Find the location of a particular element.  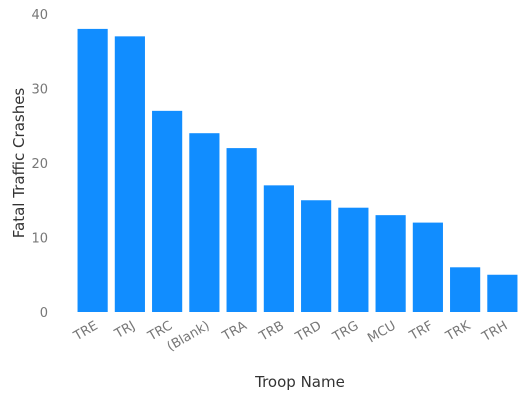

x-tick-label: TRB is located at coordinates (271, 331).